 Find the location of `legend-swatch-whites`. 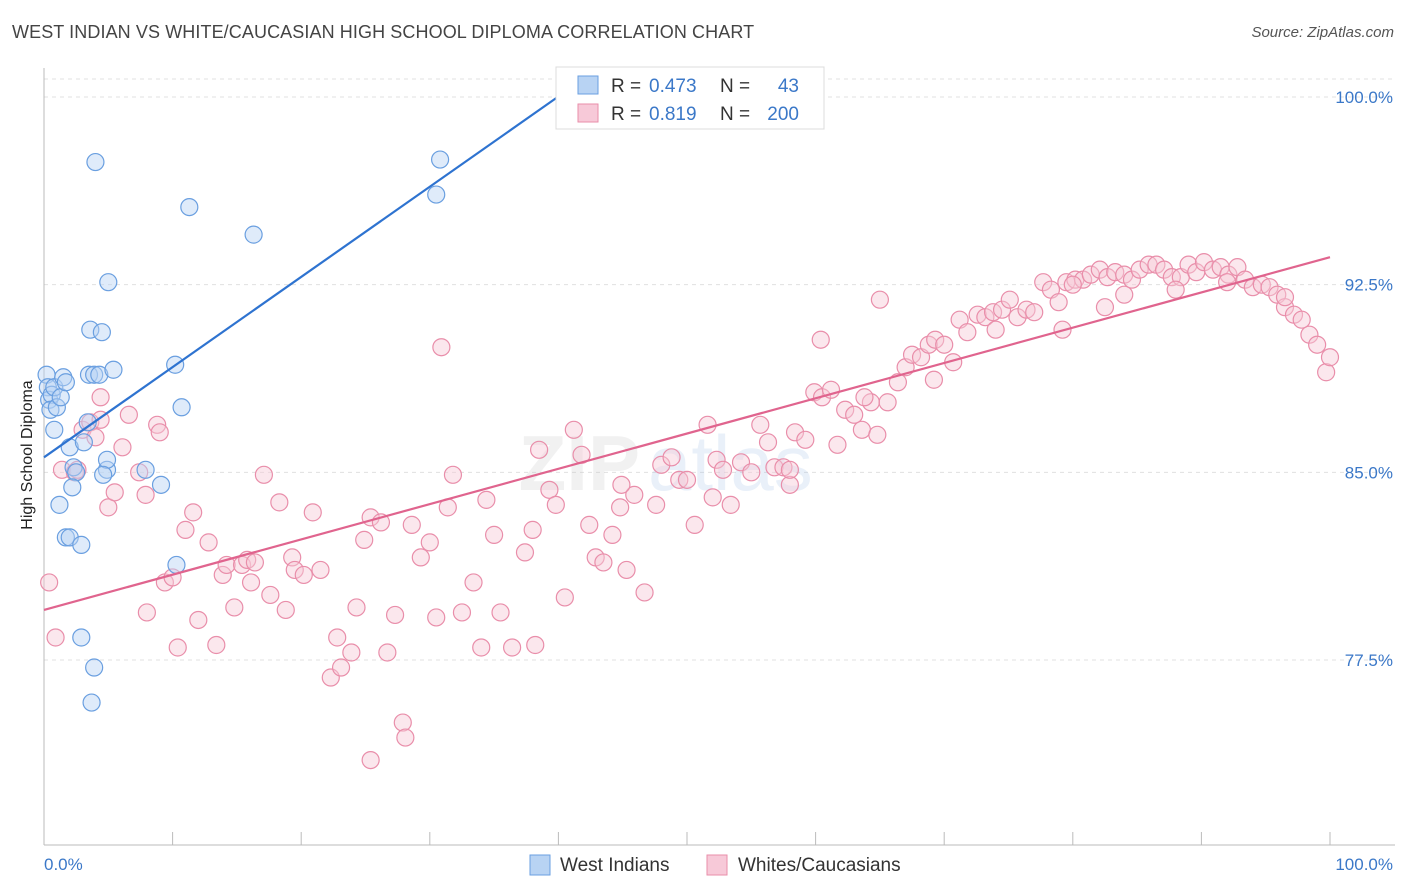

legend-swatch-whites is located at coordinates (717, 865).